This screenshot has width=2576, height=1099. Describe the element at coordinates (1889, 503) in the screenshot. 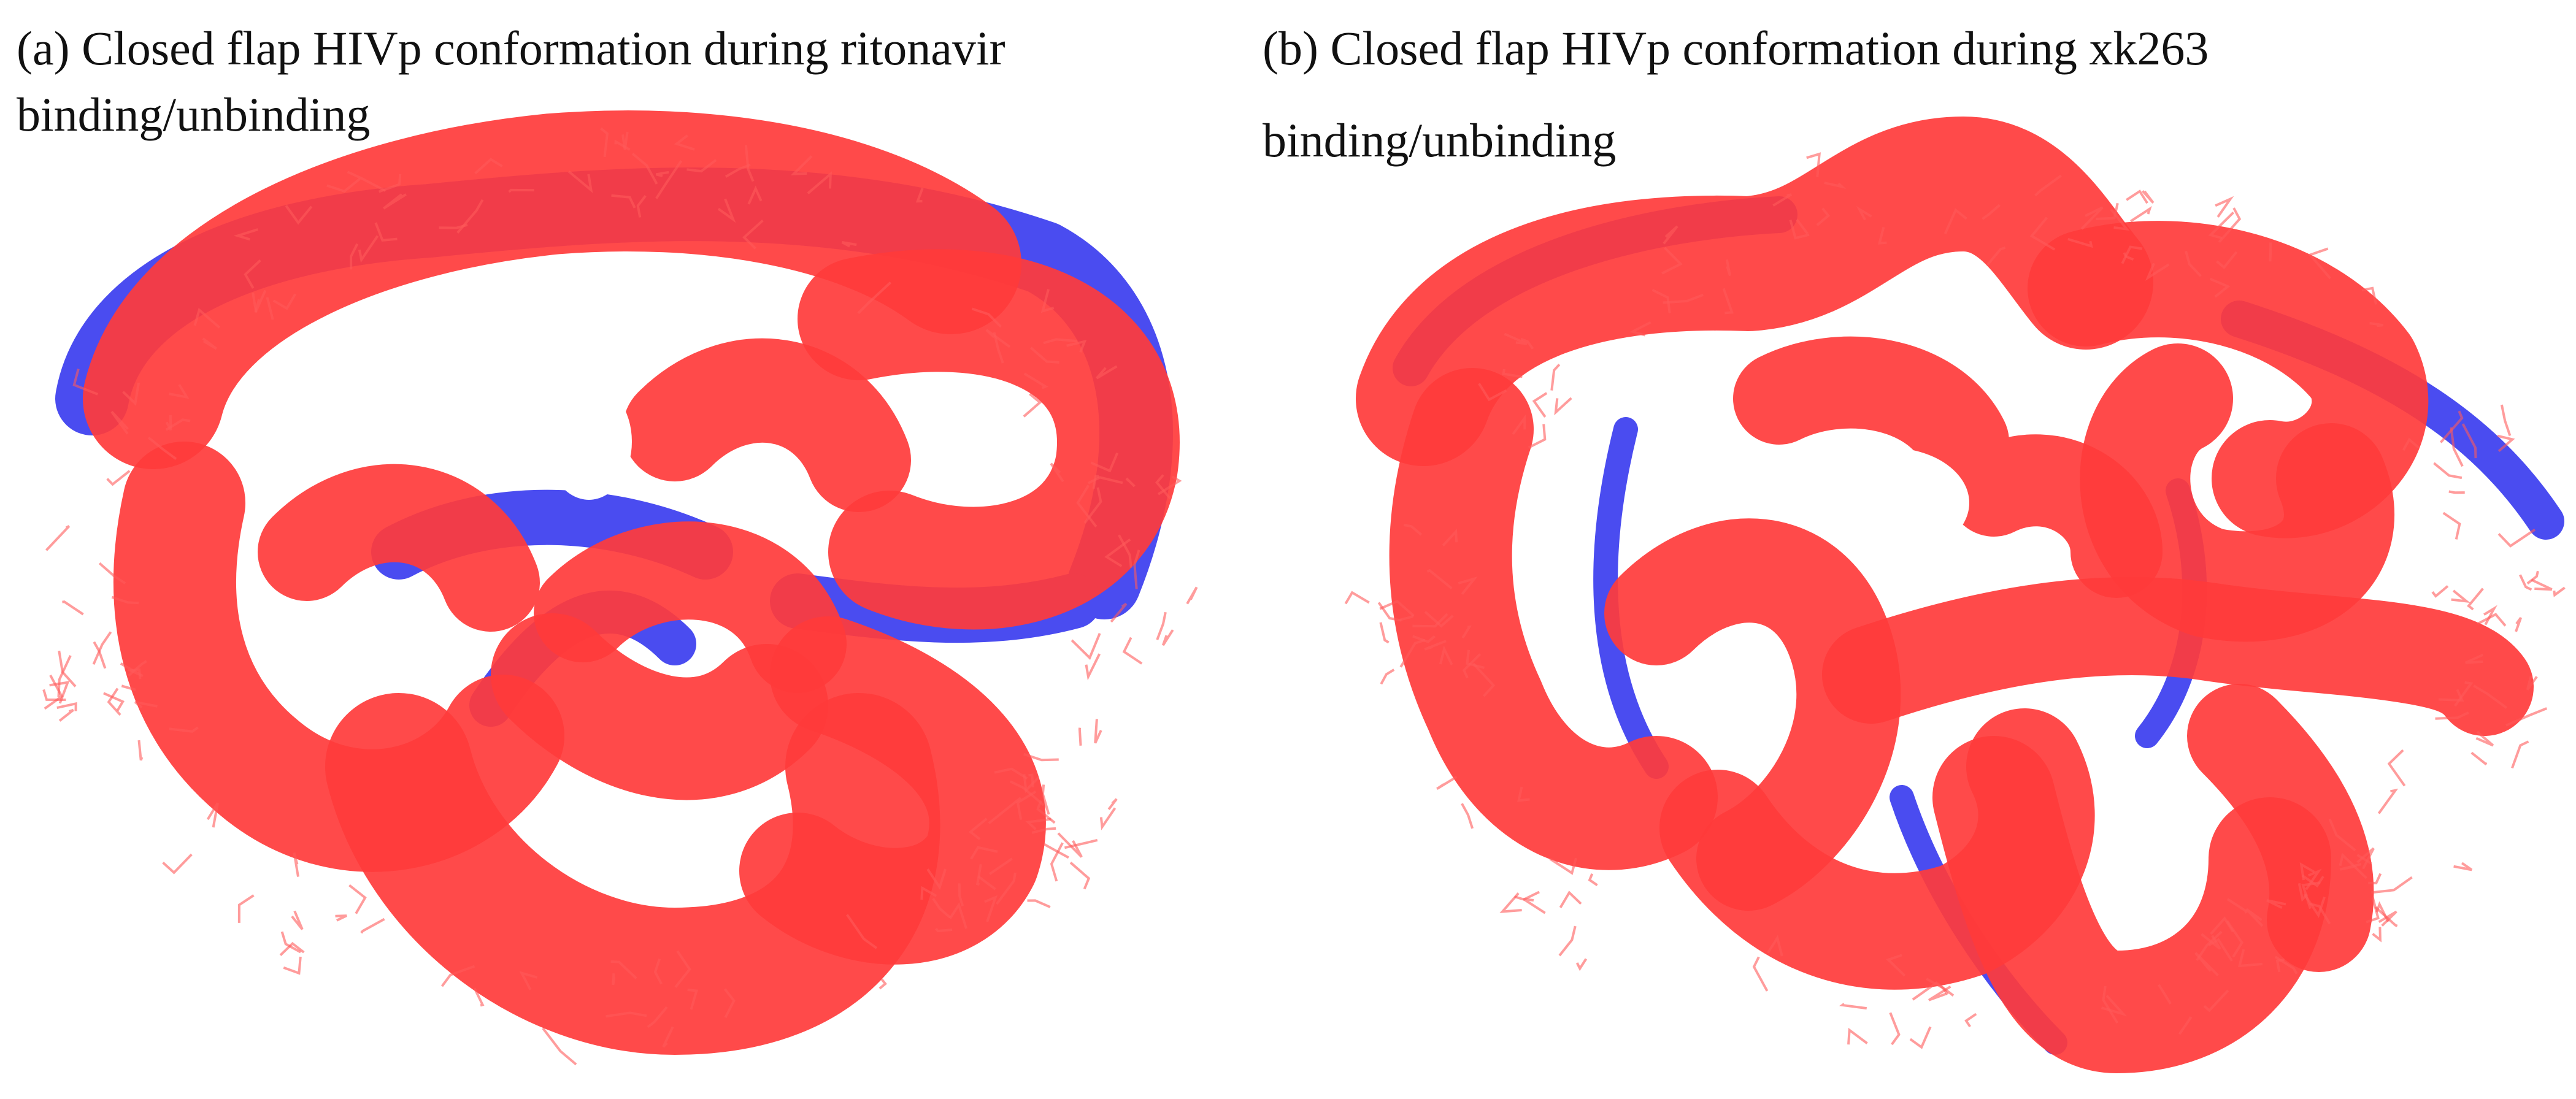

I see `cavity` at that location.